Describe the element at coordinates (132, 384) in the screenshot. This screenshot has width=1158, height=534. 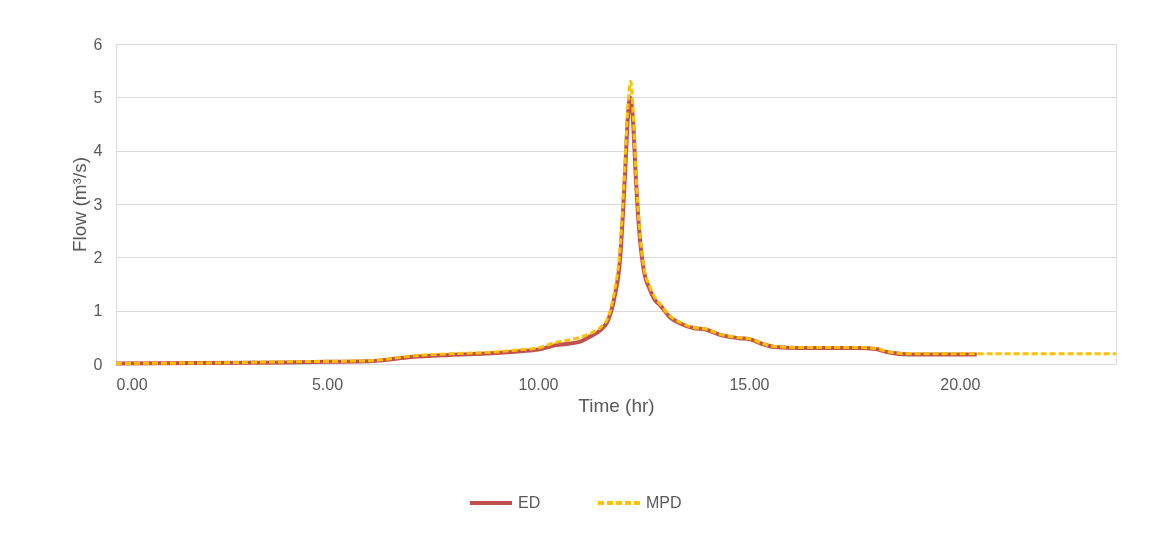
I see `x-tick-label: 0.00` at that location.